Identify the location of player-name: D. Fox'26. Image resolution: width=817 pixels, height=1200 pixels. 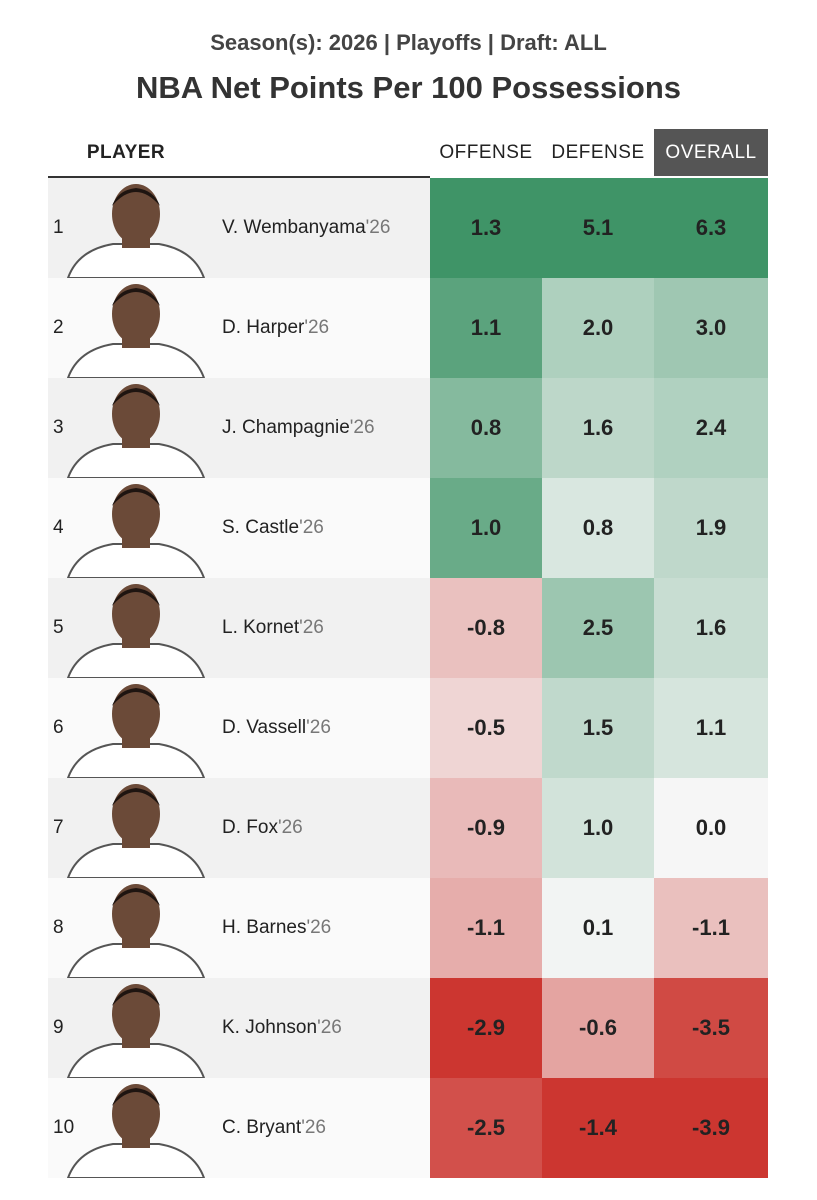
(262, 828).